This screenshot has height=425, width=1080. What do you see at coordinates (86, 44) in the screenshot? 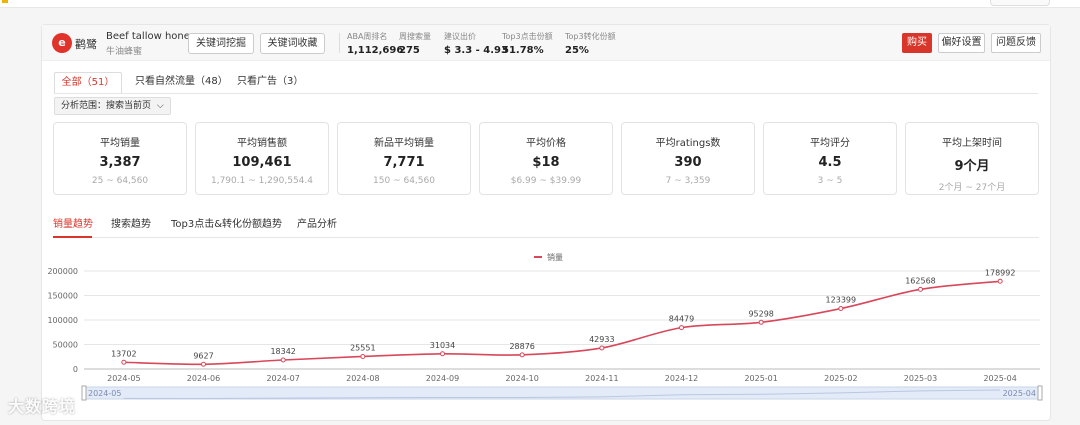
I see `logo-text: 鹳鹭` at bounding box center [86, 44].